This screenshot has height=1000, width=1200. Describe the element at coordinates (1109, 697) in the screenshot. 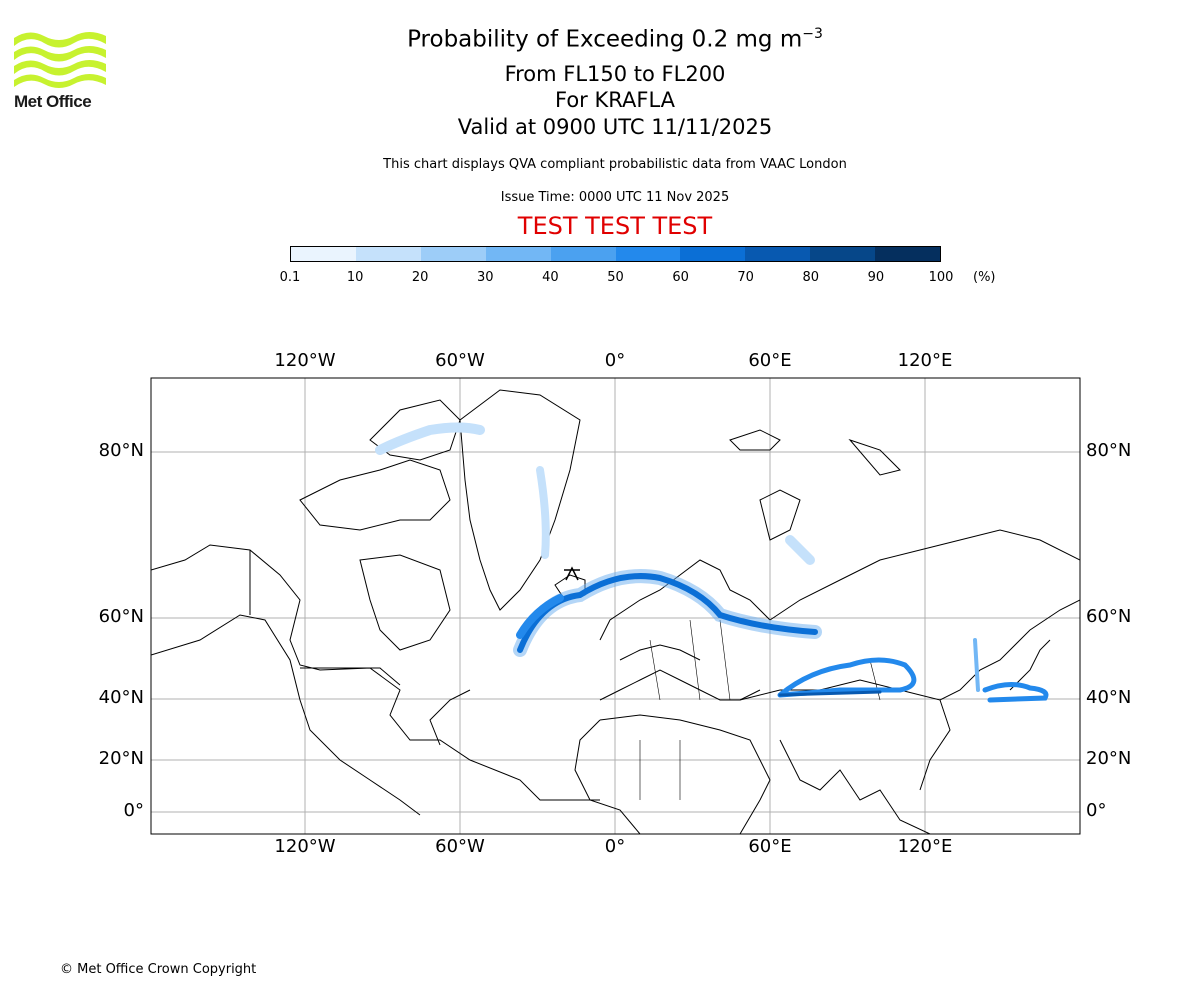

I see `right-latitude-label: 40°N` at that location.